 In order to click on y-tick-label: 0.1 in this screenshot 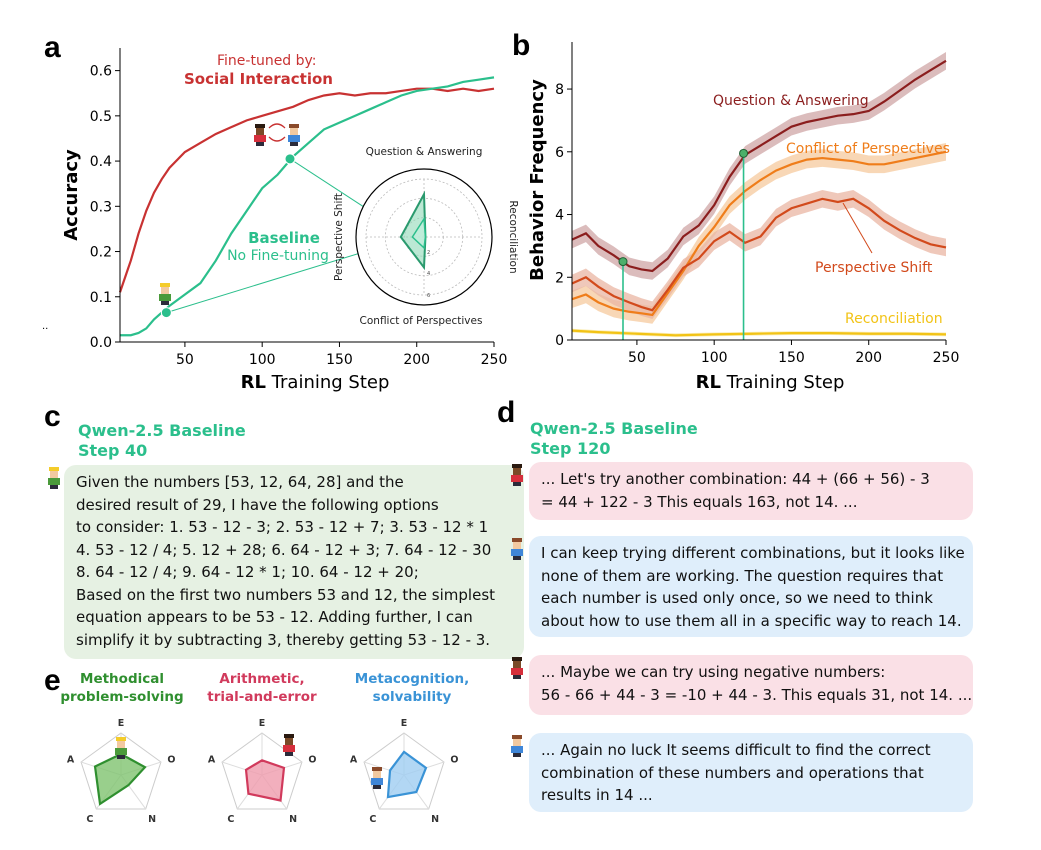, I will do `click(101, 298)`.